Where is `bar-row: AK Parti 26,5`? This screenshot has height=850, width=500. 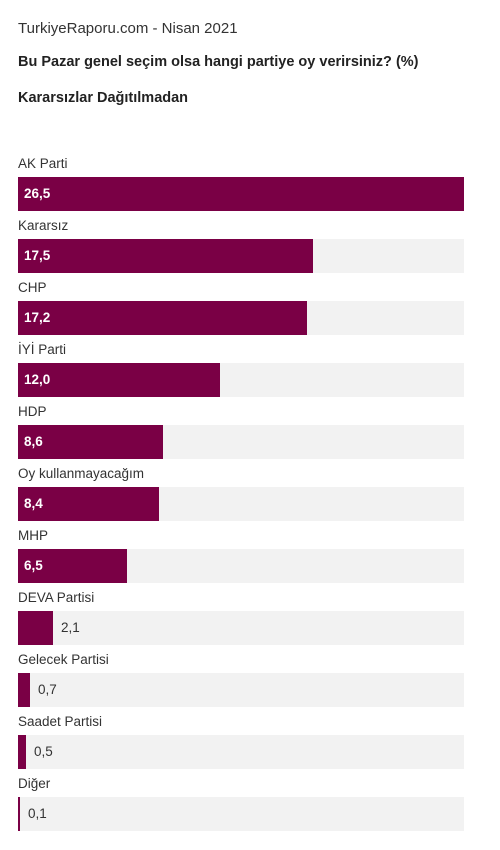 bar-row: AK Parti 26,5 is located at coordinates (241, 186).